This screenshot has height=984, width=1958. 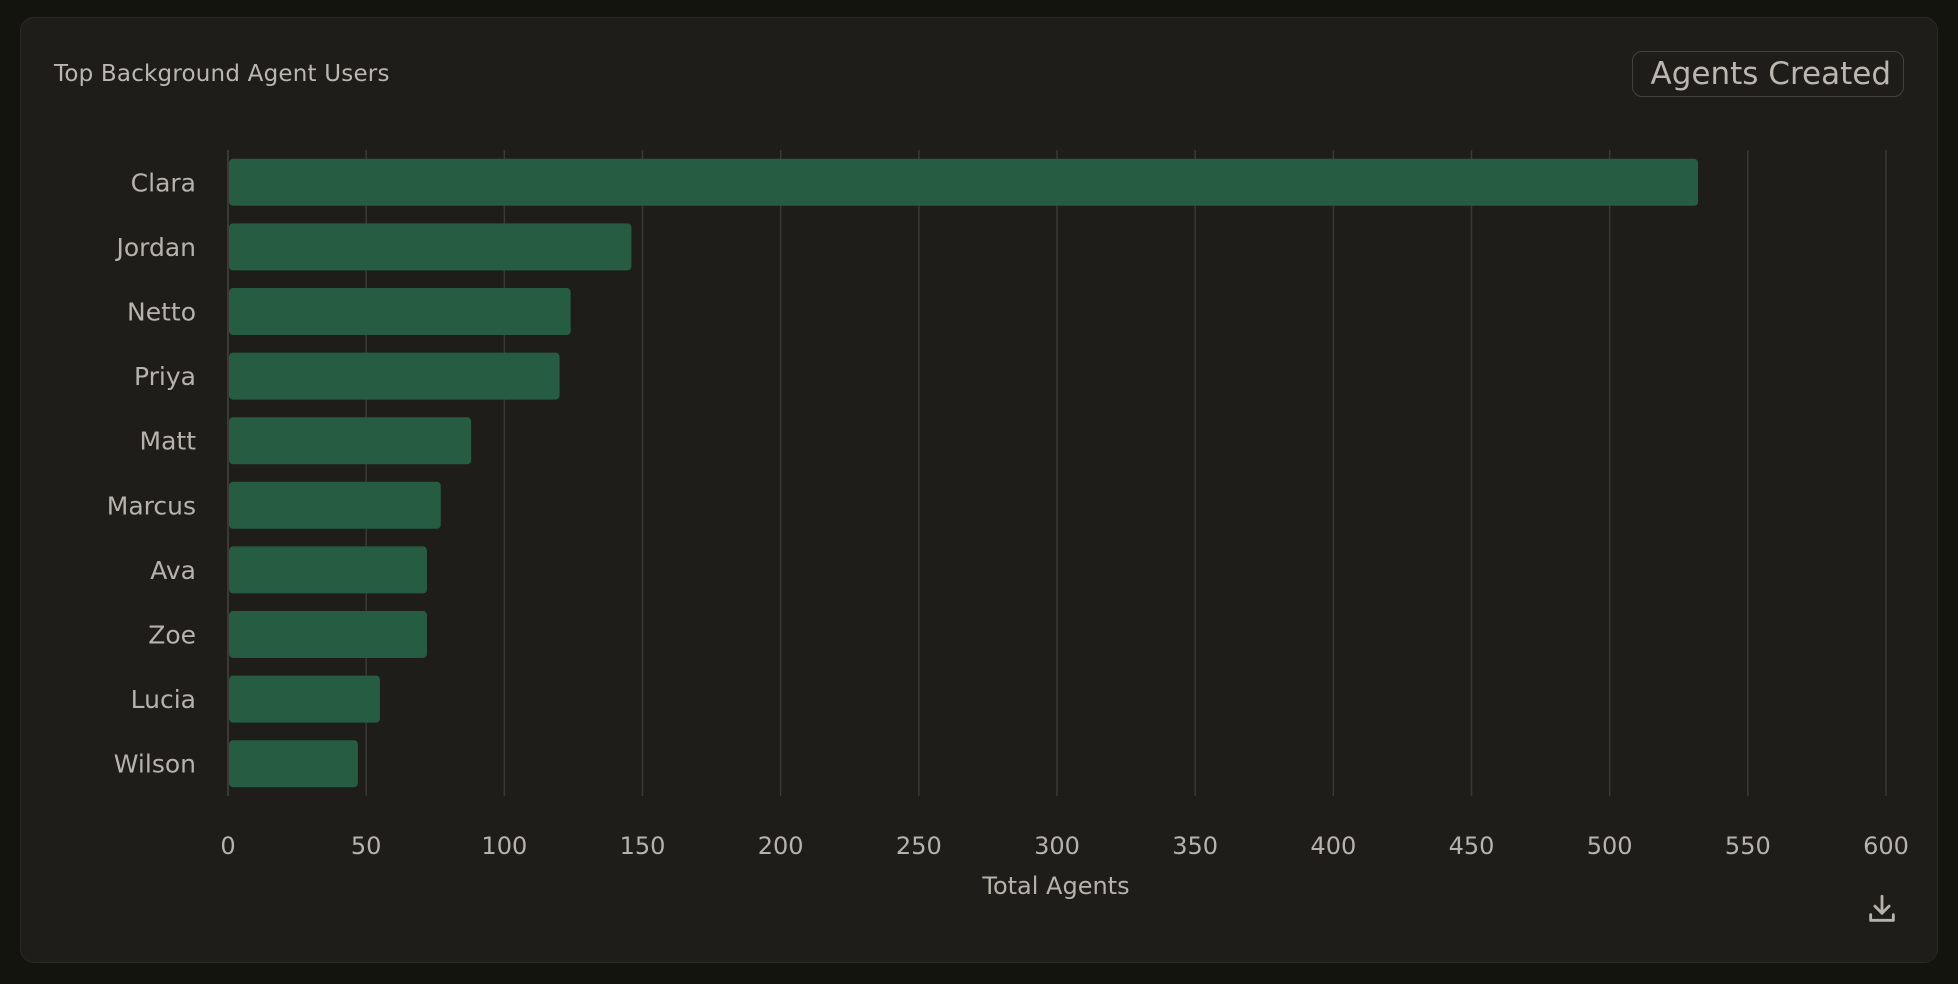 I want to click on x-tick-label: 300, so click(x=1057, y=846).